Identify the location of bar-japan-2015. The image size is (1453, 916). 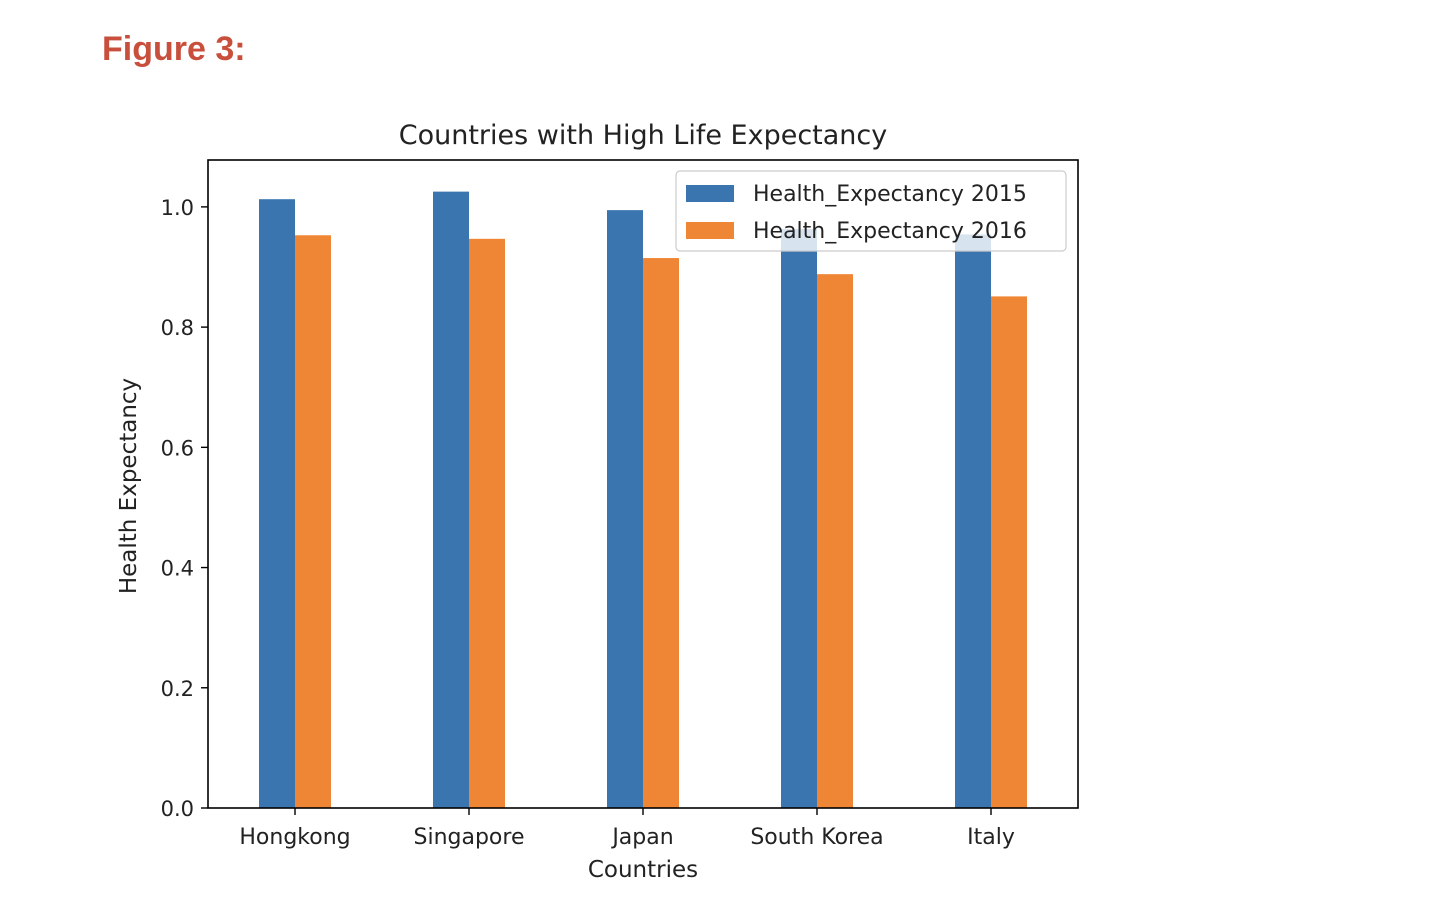
(625, 509).